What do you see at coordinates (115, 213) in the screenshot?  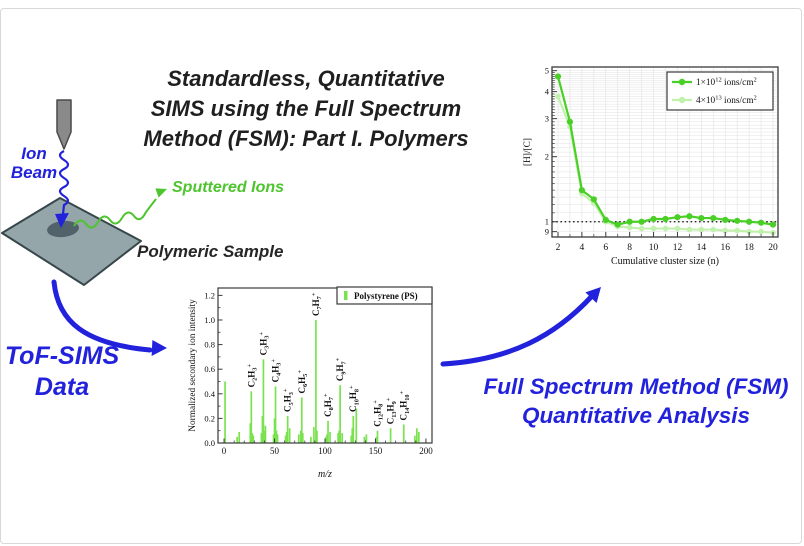 I see `sputtered-ions-wave` at bounding box center [115, 213].